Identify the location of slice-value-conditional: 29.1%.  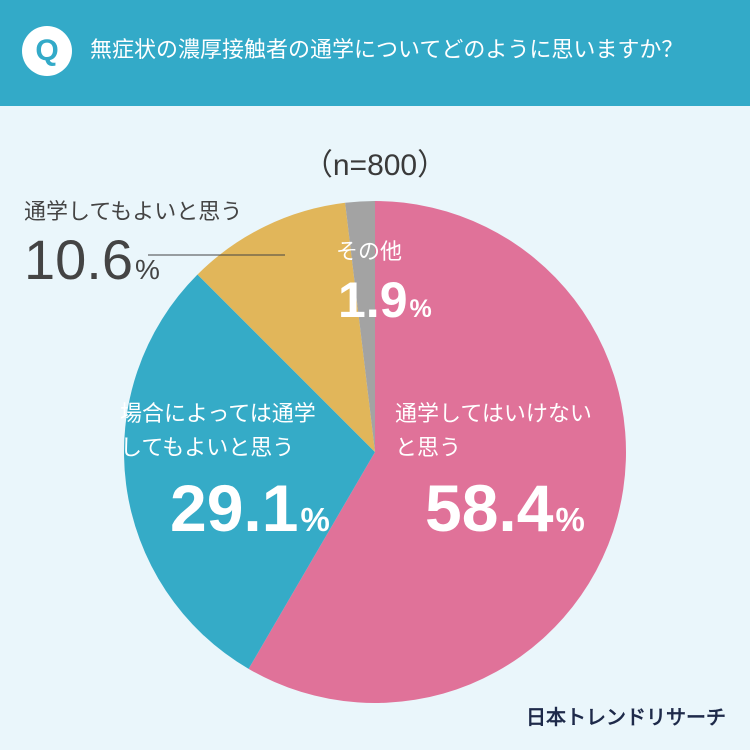
(250, 514).